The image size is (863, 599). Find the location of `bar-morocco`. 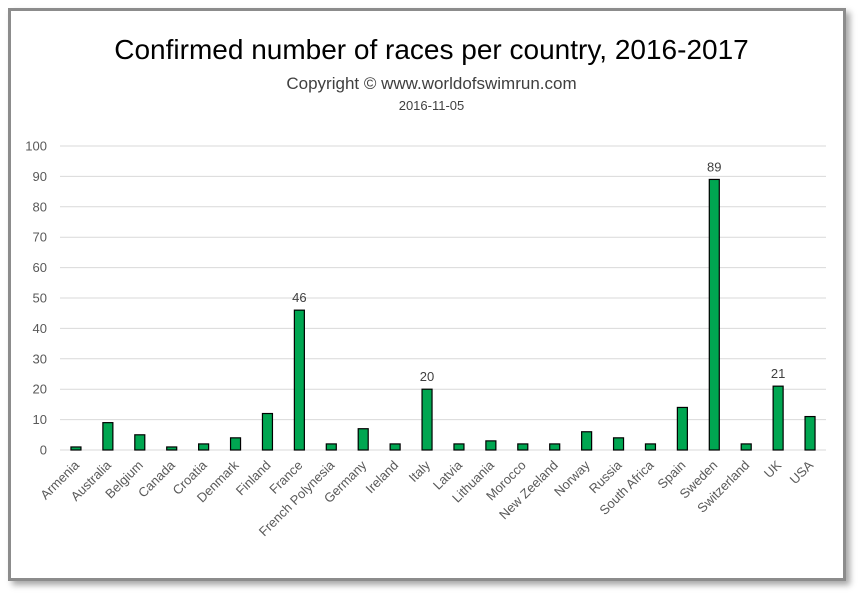

bar-morocco is located at coordinates (523, 447).